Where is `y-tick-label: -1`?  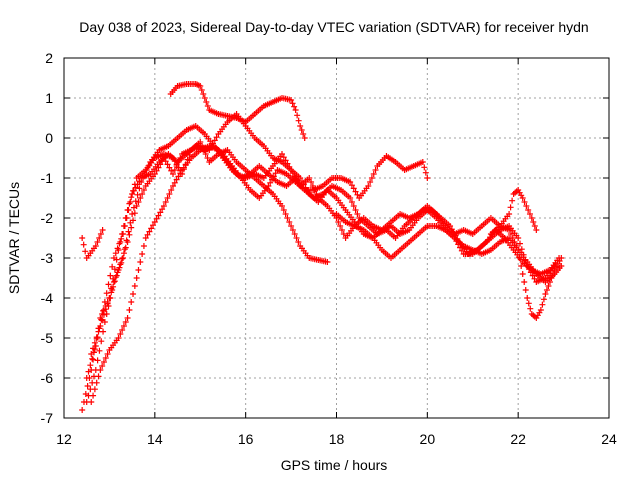 y-tick-label: -1 is located at coordinates (47, 178).